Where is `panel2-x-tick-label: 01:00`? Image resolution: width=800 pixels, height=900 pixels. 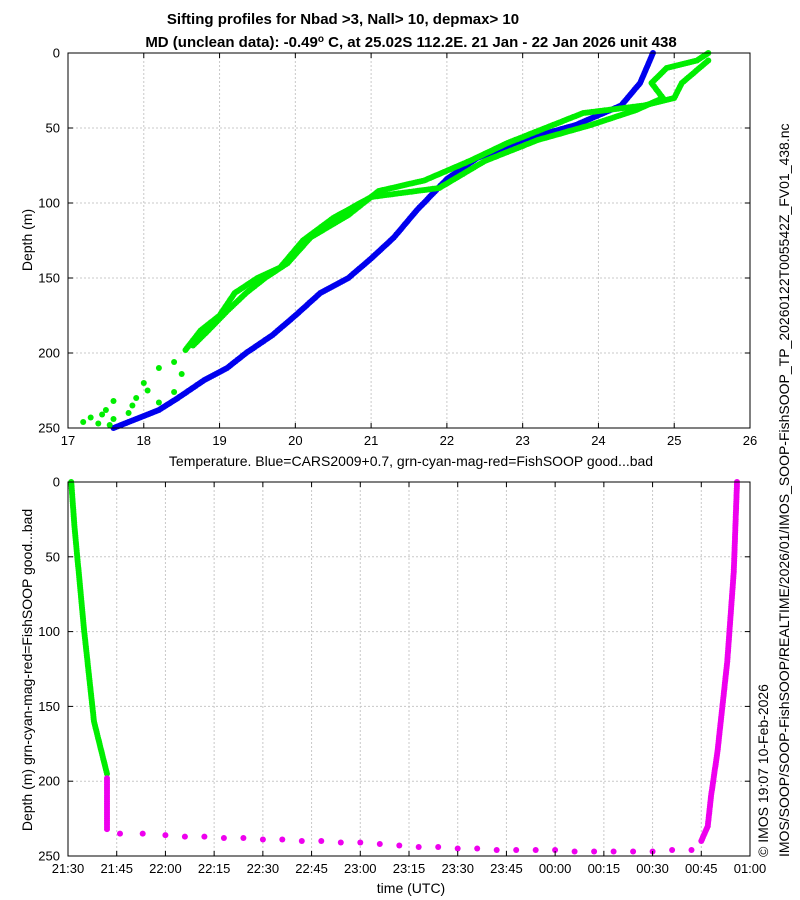 panel2-x-tick-label: 01:00 is located at coordinates (750, 868).